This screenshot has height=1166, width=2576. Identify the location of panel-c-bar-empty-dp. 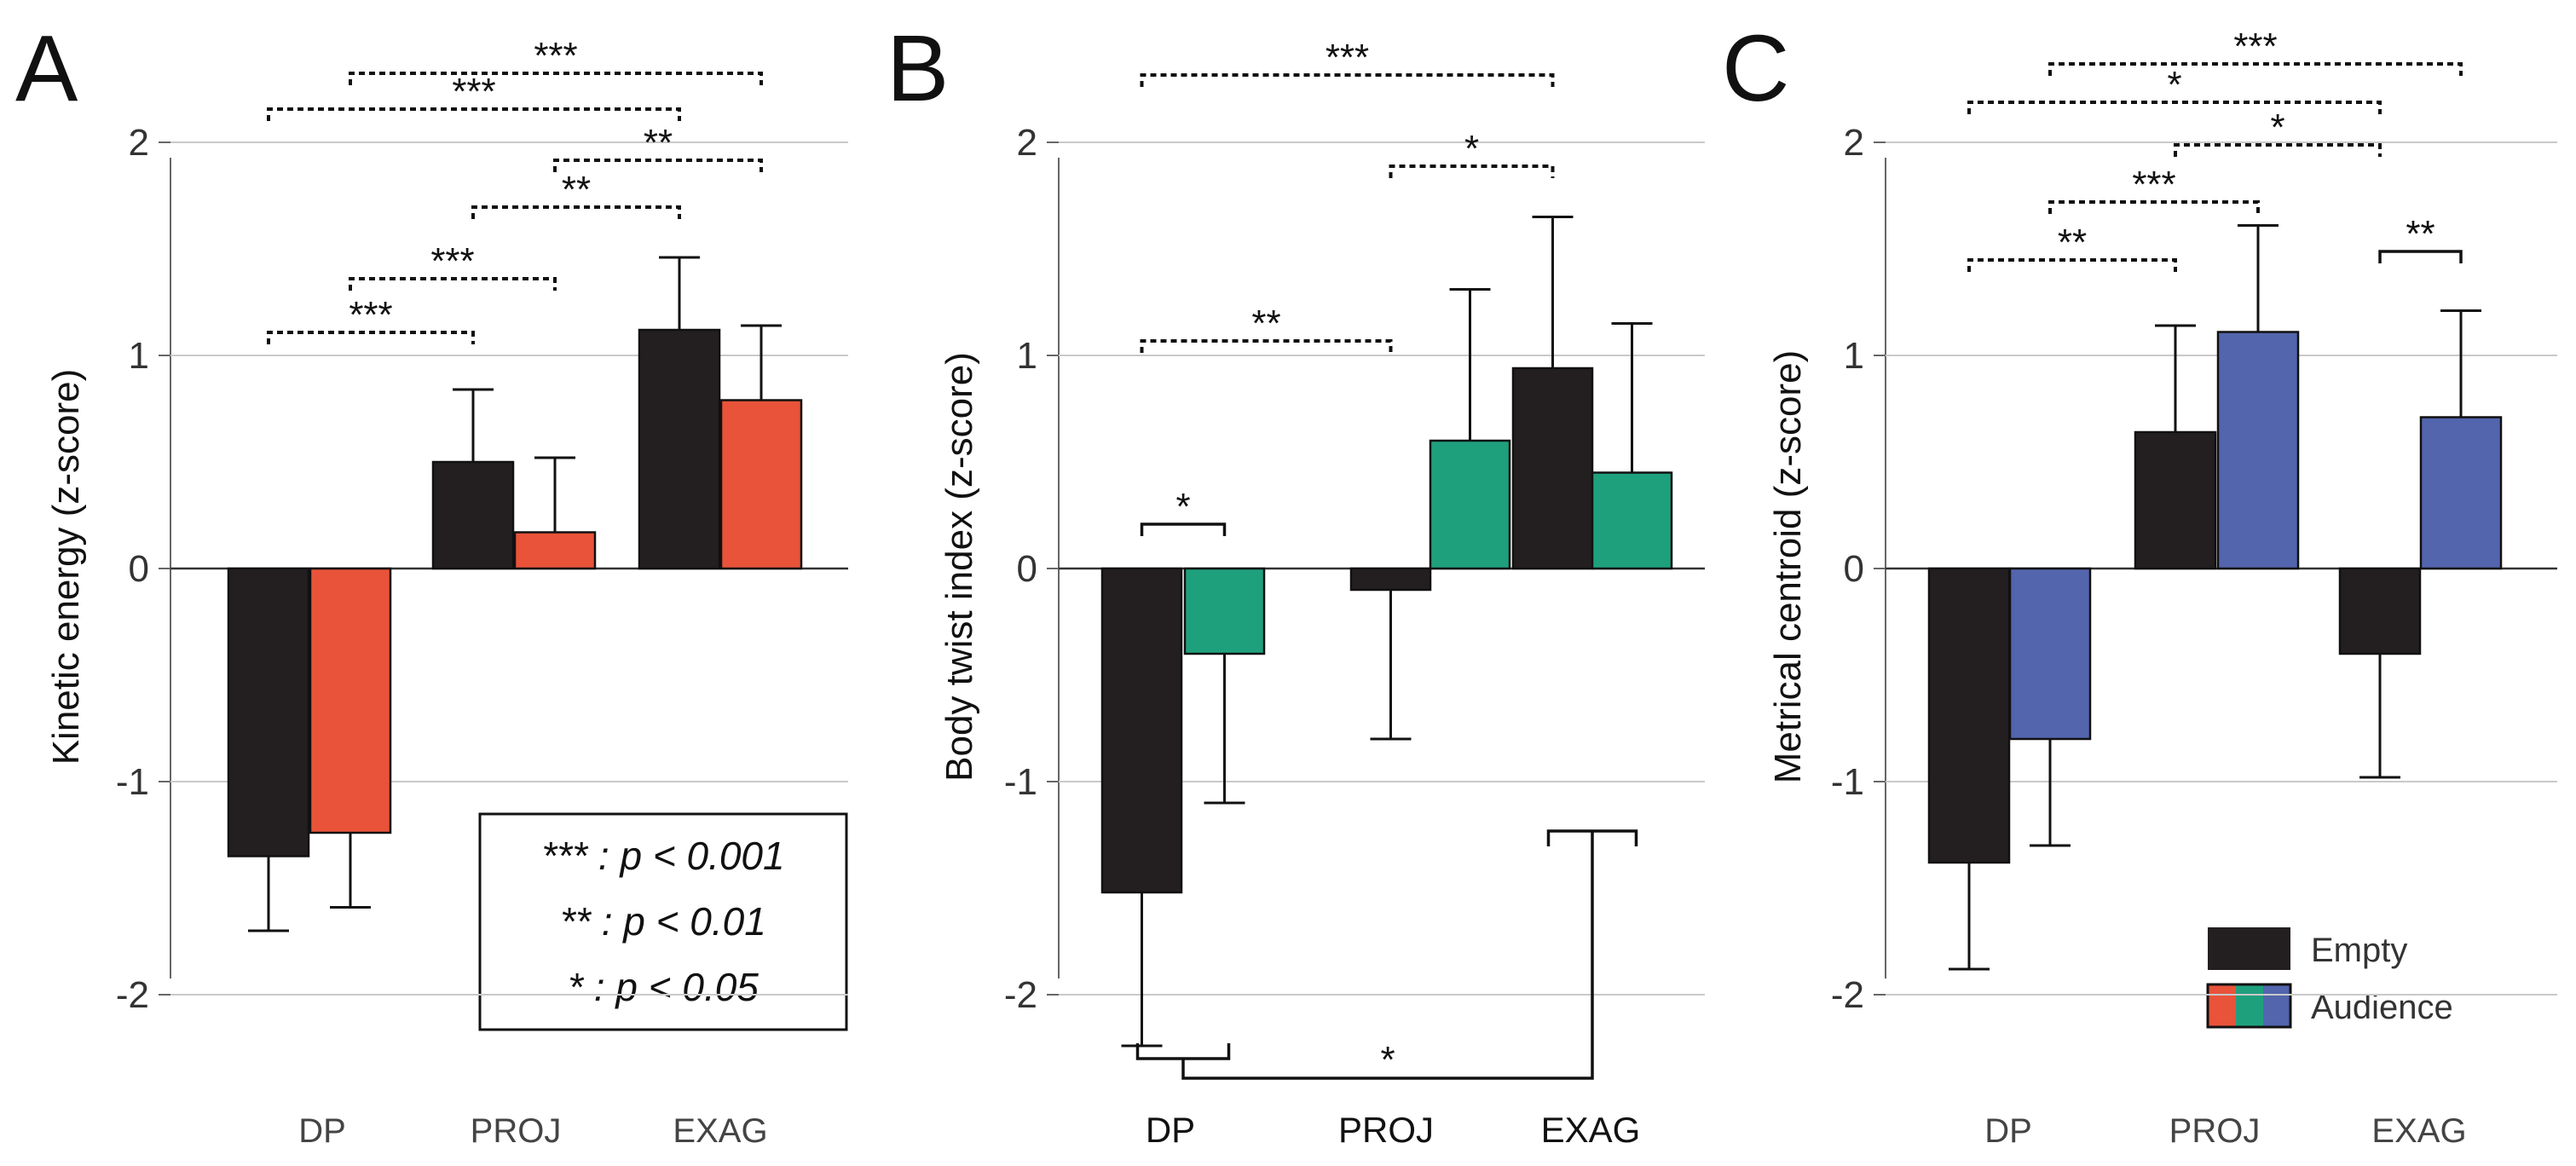
(1969, 715).